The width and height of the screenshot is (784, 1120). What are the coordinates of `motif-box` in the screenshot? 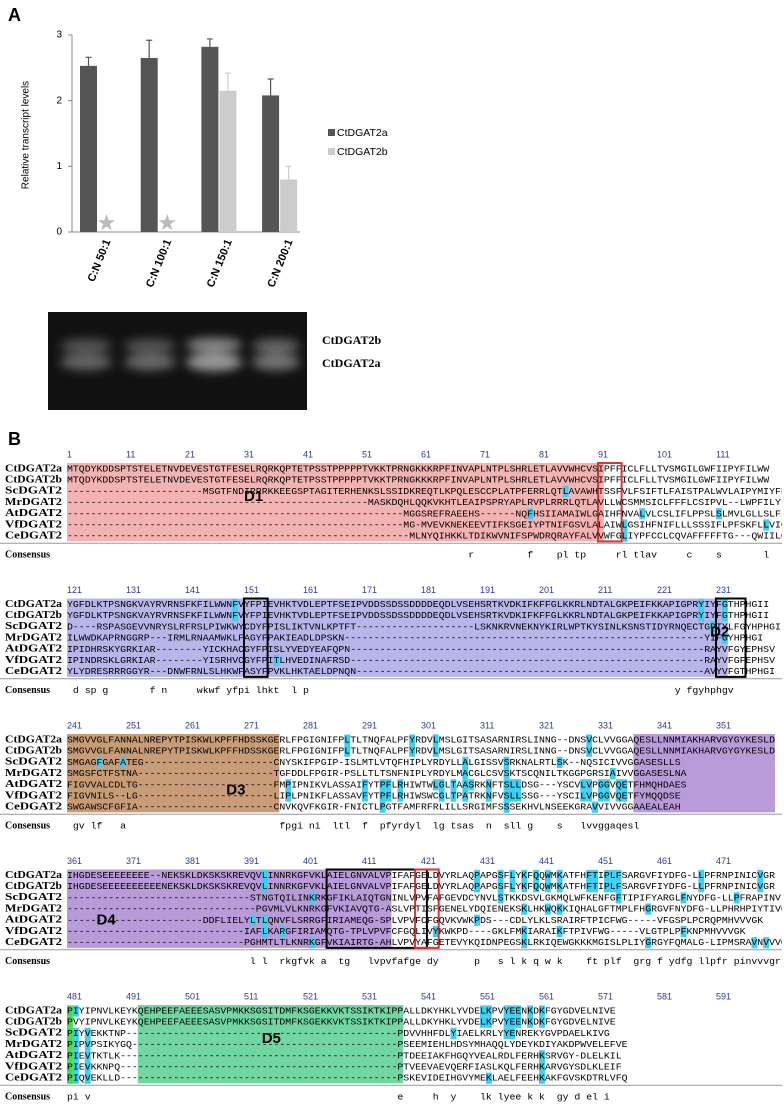 It's located at (427, 908).